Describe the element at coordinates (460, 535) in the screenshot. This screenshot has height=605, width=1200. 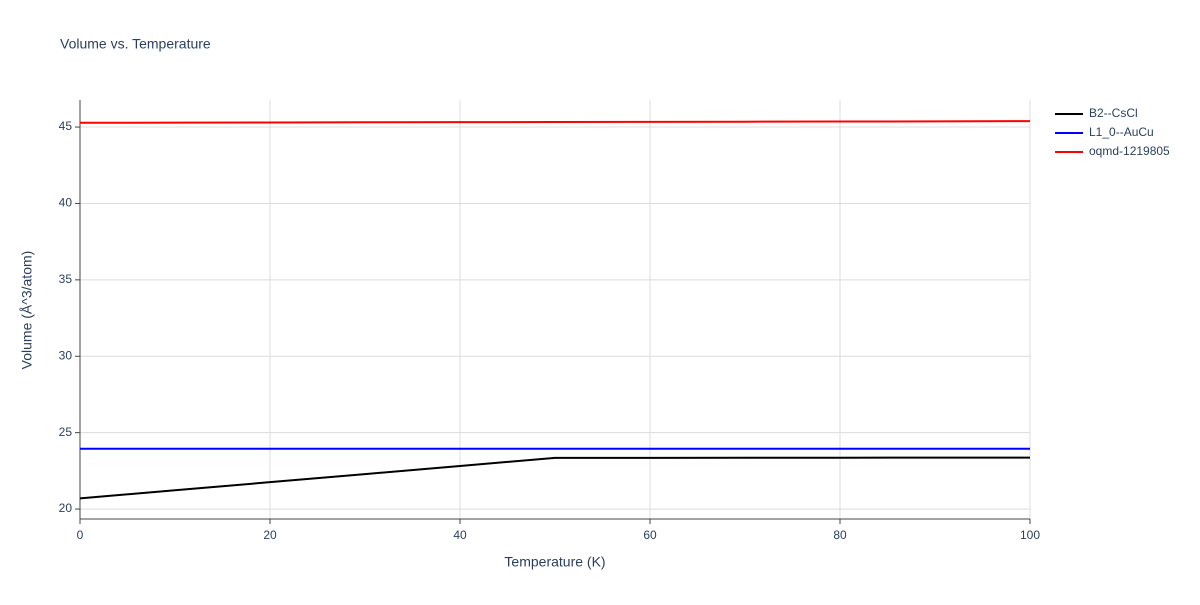
I see `x-tick-label: 40` at that location.